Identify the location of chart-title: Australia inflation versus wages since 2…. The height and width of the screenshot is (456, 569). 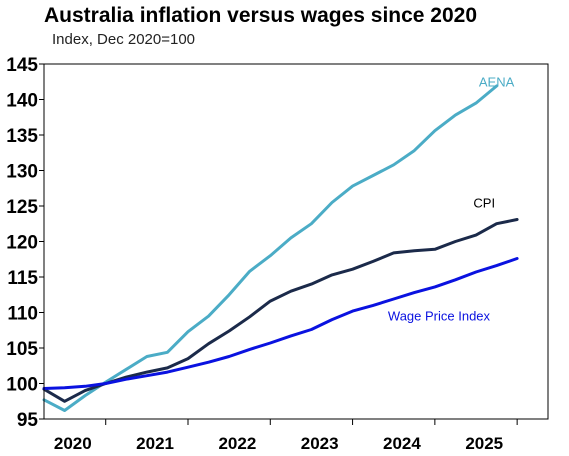
(261, 15).